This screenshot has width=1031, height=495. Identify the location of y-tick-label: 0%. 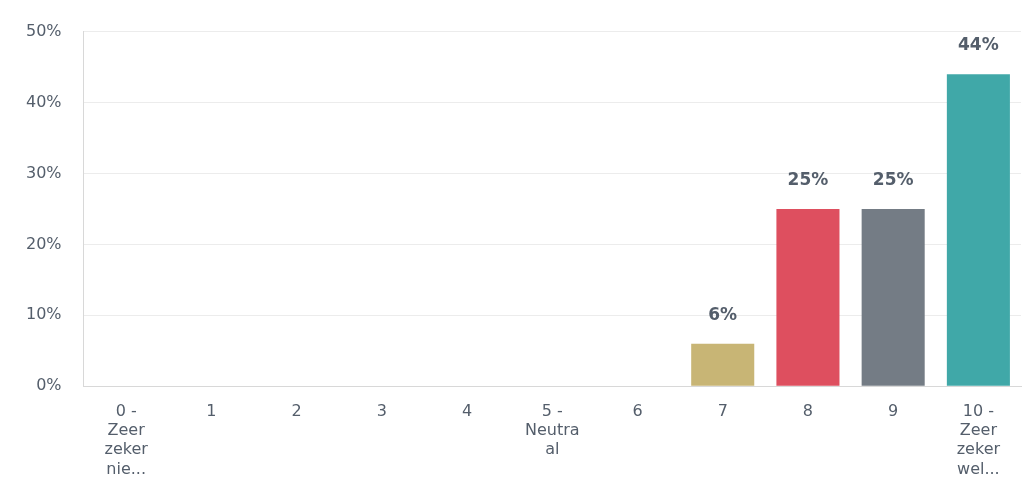
(49, 385).